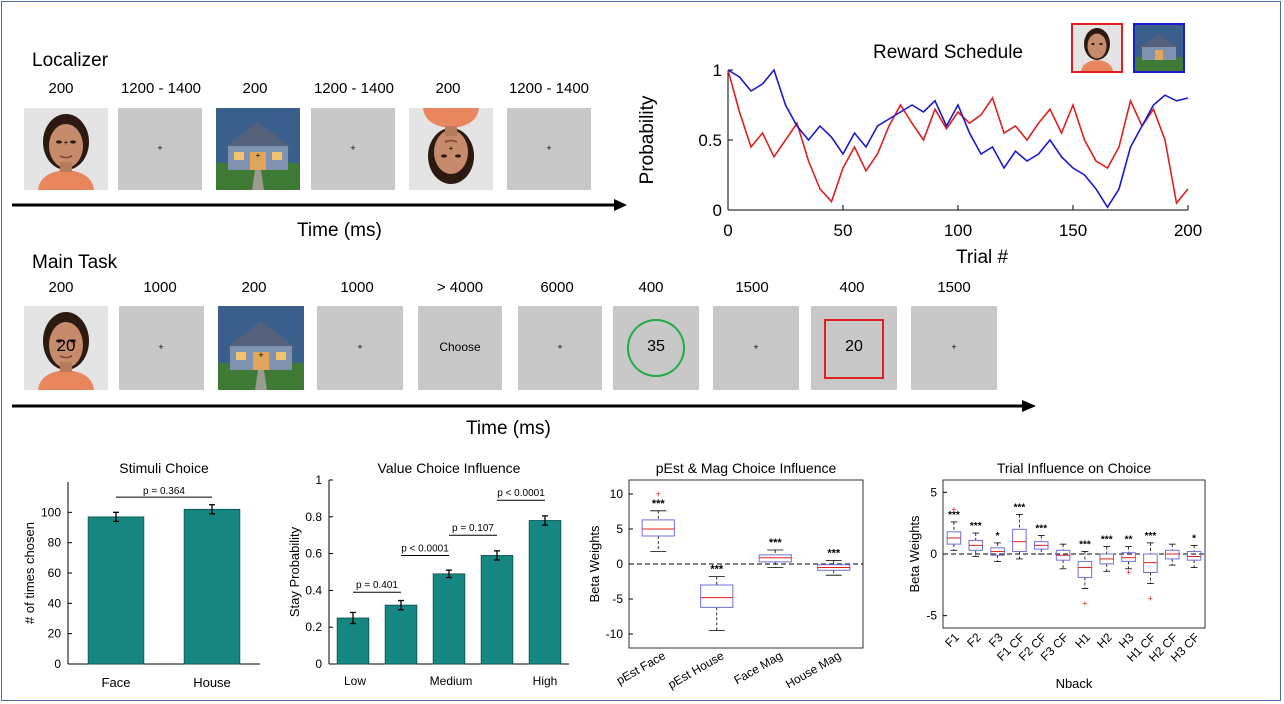 This screenshot has height=704, width=1284. What do you see at coordinates (61, 287) in the screenshot?
I see `main-task-duration: 200` at bounding box center [61, 287].